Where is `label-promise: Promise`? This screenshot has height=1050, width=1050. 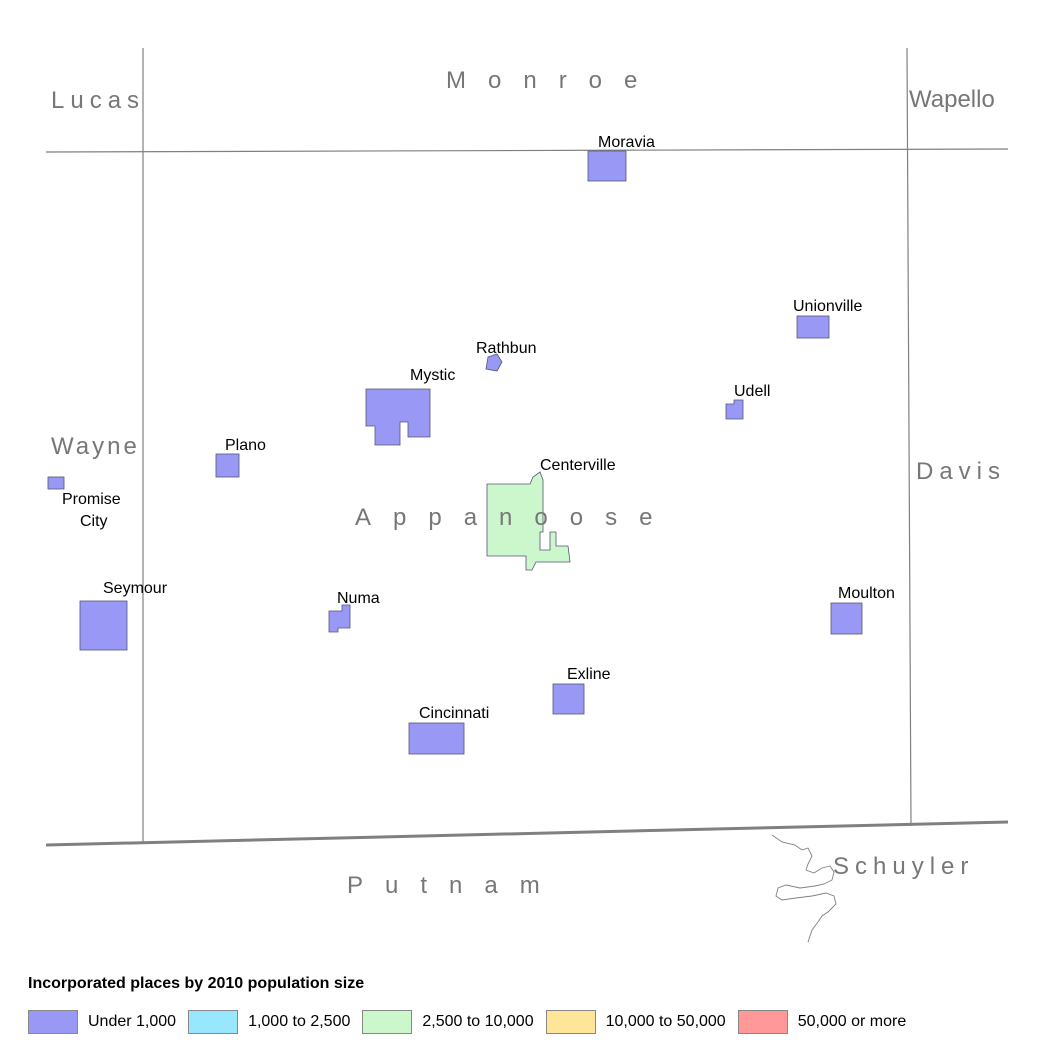
label-promise: Promise is located at coordinates (91, 499).